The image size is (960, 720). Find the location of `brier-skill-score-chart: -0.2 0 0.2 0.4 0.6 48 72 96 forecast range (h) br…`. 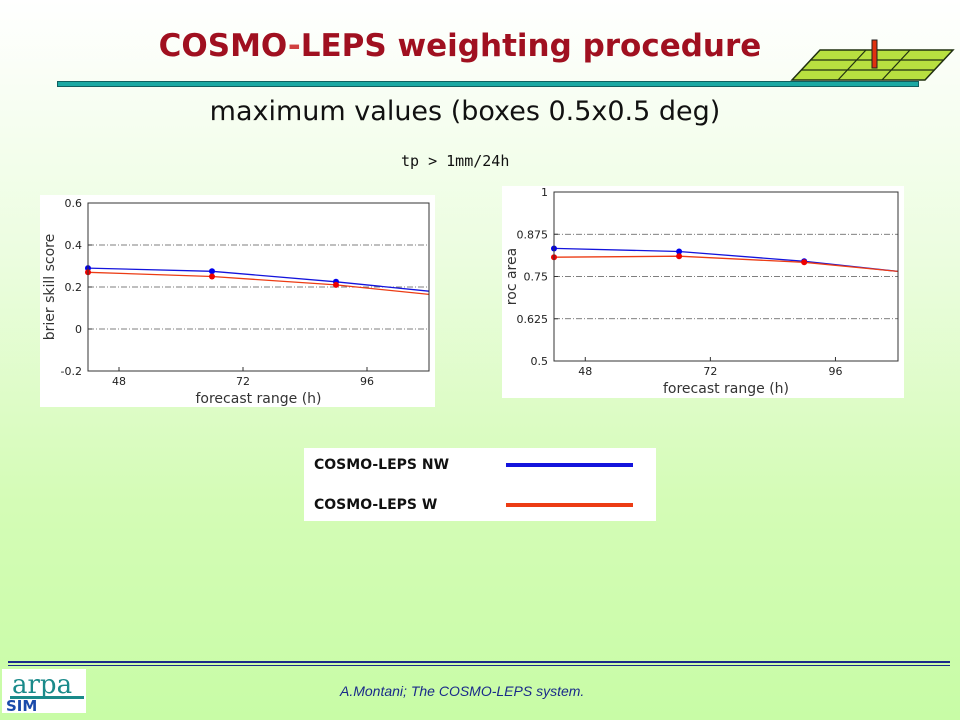

brier-skill-score-chart: -0.2 0 0.2 0.4 0.6 48 72 96 forecast range (h) br… is located at coordinates (237, 301).